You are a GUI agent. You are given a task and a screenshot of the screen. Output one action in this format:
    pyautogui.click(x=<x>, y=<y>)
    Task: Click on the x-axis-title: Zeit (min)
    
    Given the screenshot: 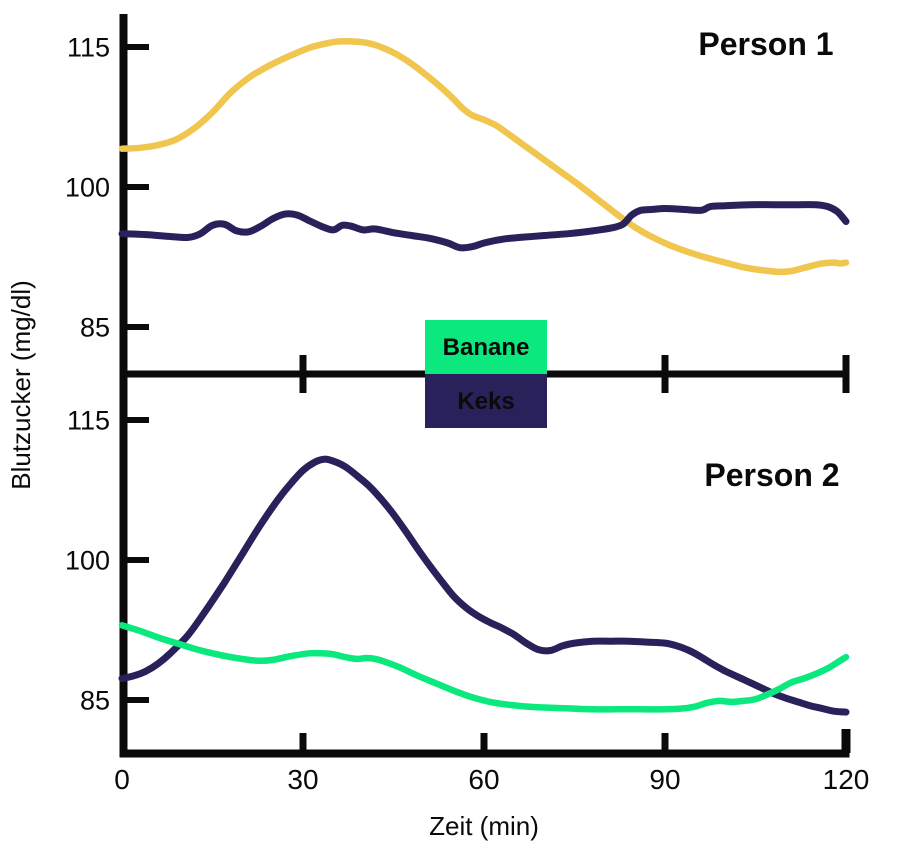 What is the action you would take?
    pyautogui.click(x=484, y=826)
    